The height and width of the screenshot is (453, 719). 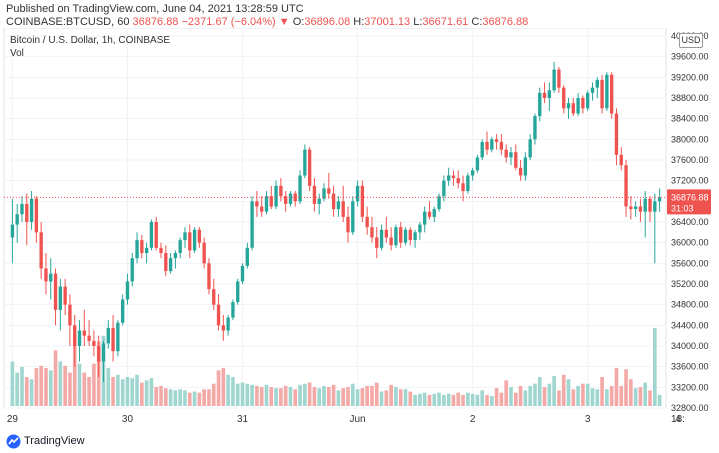 I want to click on tradingview-logo-icon, so click(x=13, y=441).